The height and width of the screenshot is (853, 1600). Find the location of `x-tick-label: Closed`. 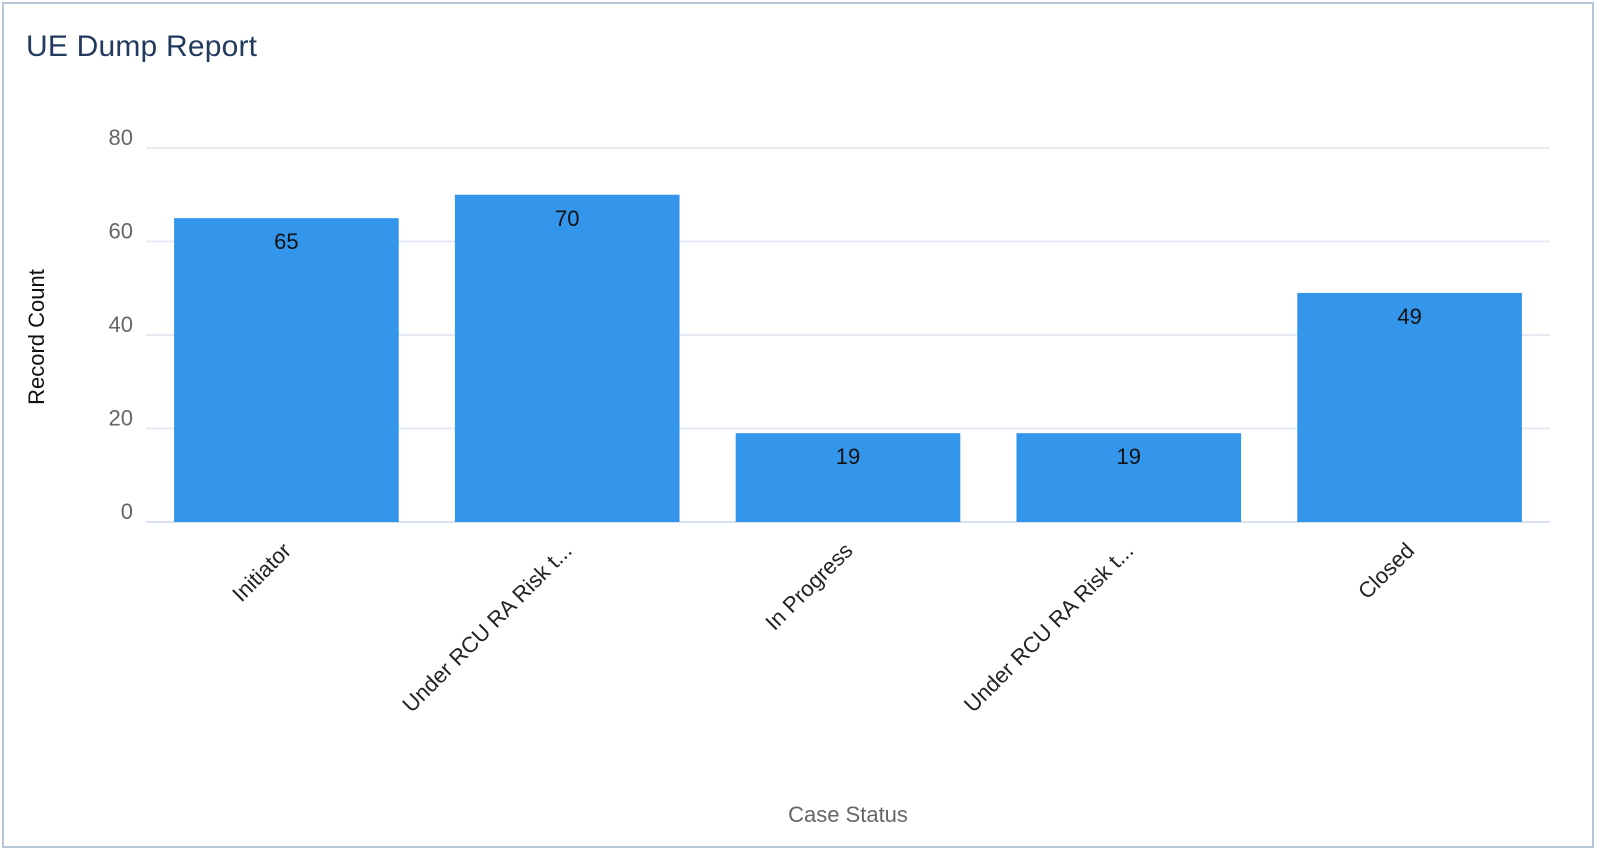

x-tick-label: Closed is located at coordinates (1386, 571).